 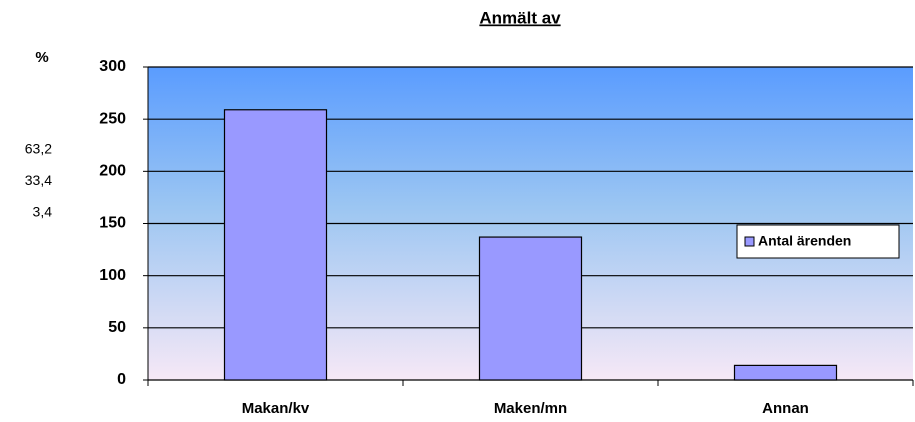 What do you see at coordinates (112, 223) in the screenshot?
I see `y-tick-label: 150` at bounding box center [112, 223].